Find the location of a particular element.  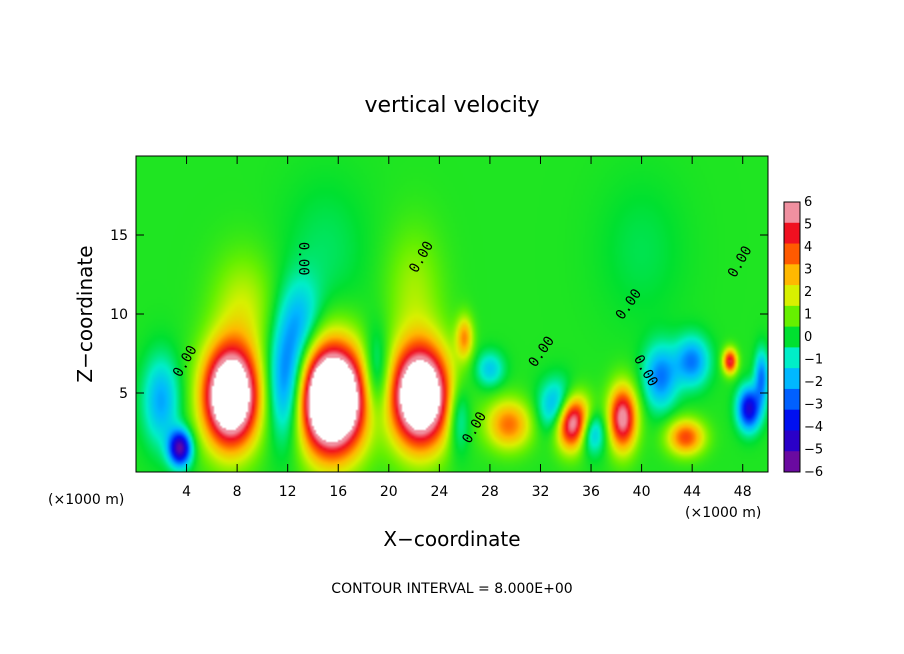

colorbar-label: 5 is located at coordinates (808, 225).